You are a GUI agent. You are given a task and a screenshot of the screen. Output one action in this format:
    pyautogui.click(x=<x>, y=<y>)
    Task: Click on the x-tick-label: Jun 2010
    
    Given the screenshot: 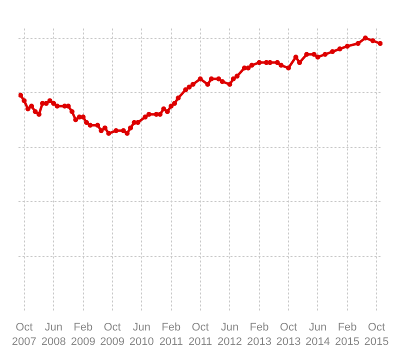 What is the action you would take?
    pyautogui.click(x=141, y=335)
    